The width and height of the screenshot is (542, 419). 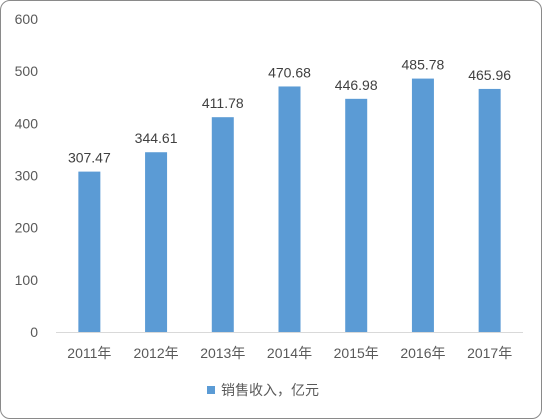 I want to click on bar-2017年, so click(x=489, y=210).